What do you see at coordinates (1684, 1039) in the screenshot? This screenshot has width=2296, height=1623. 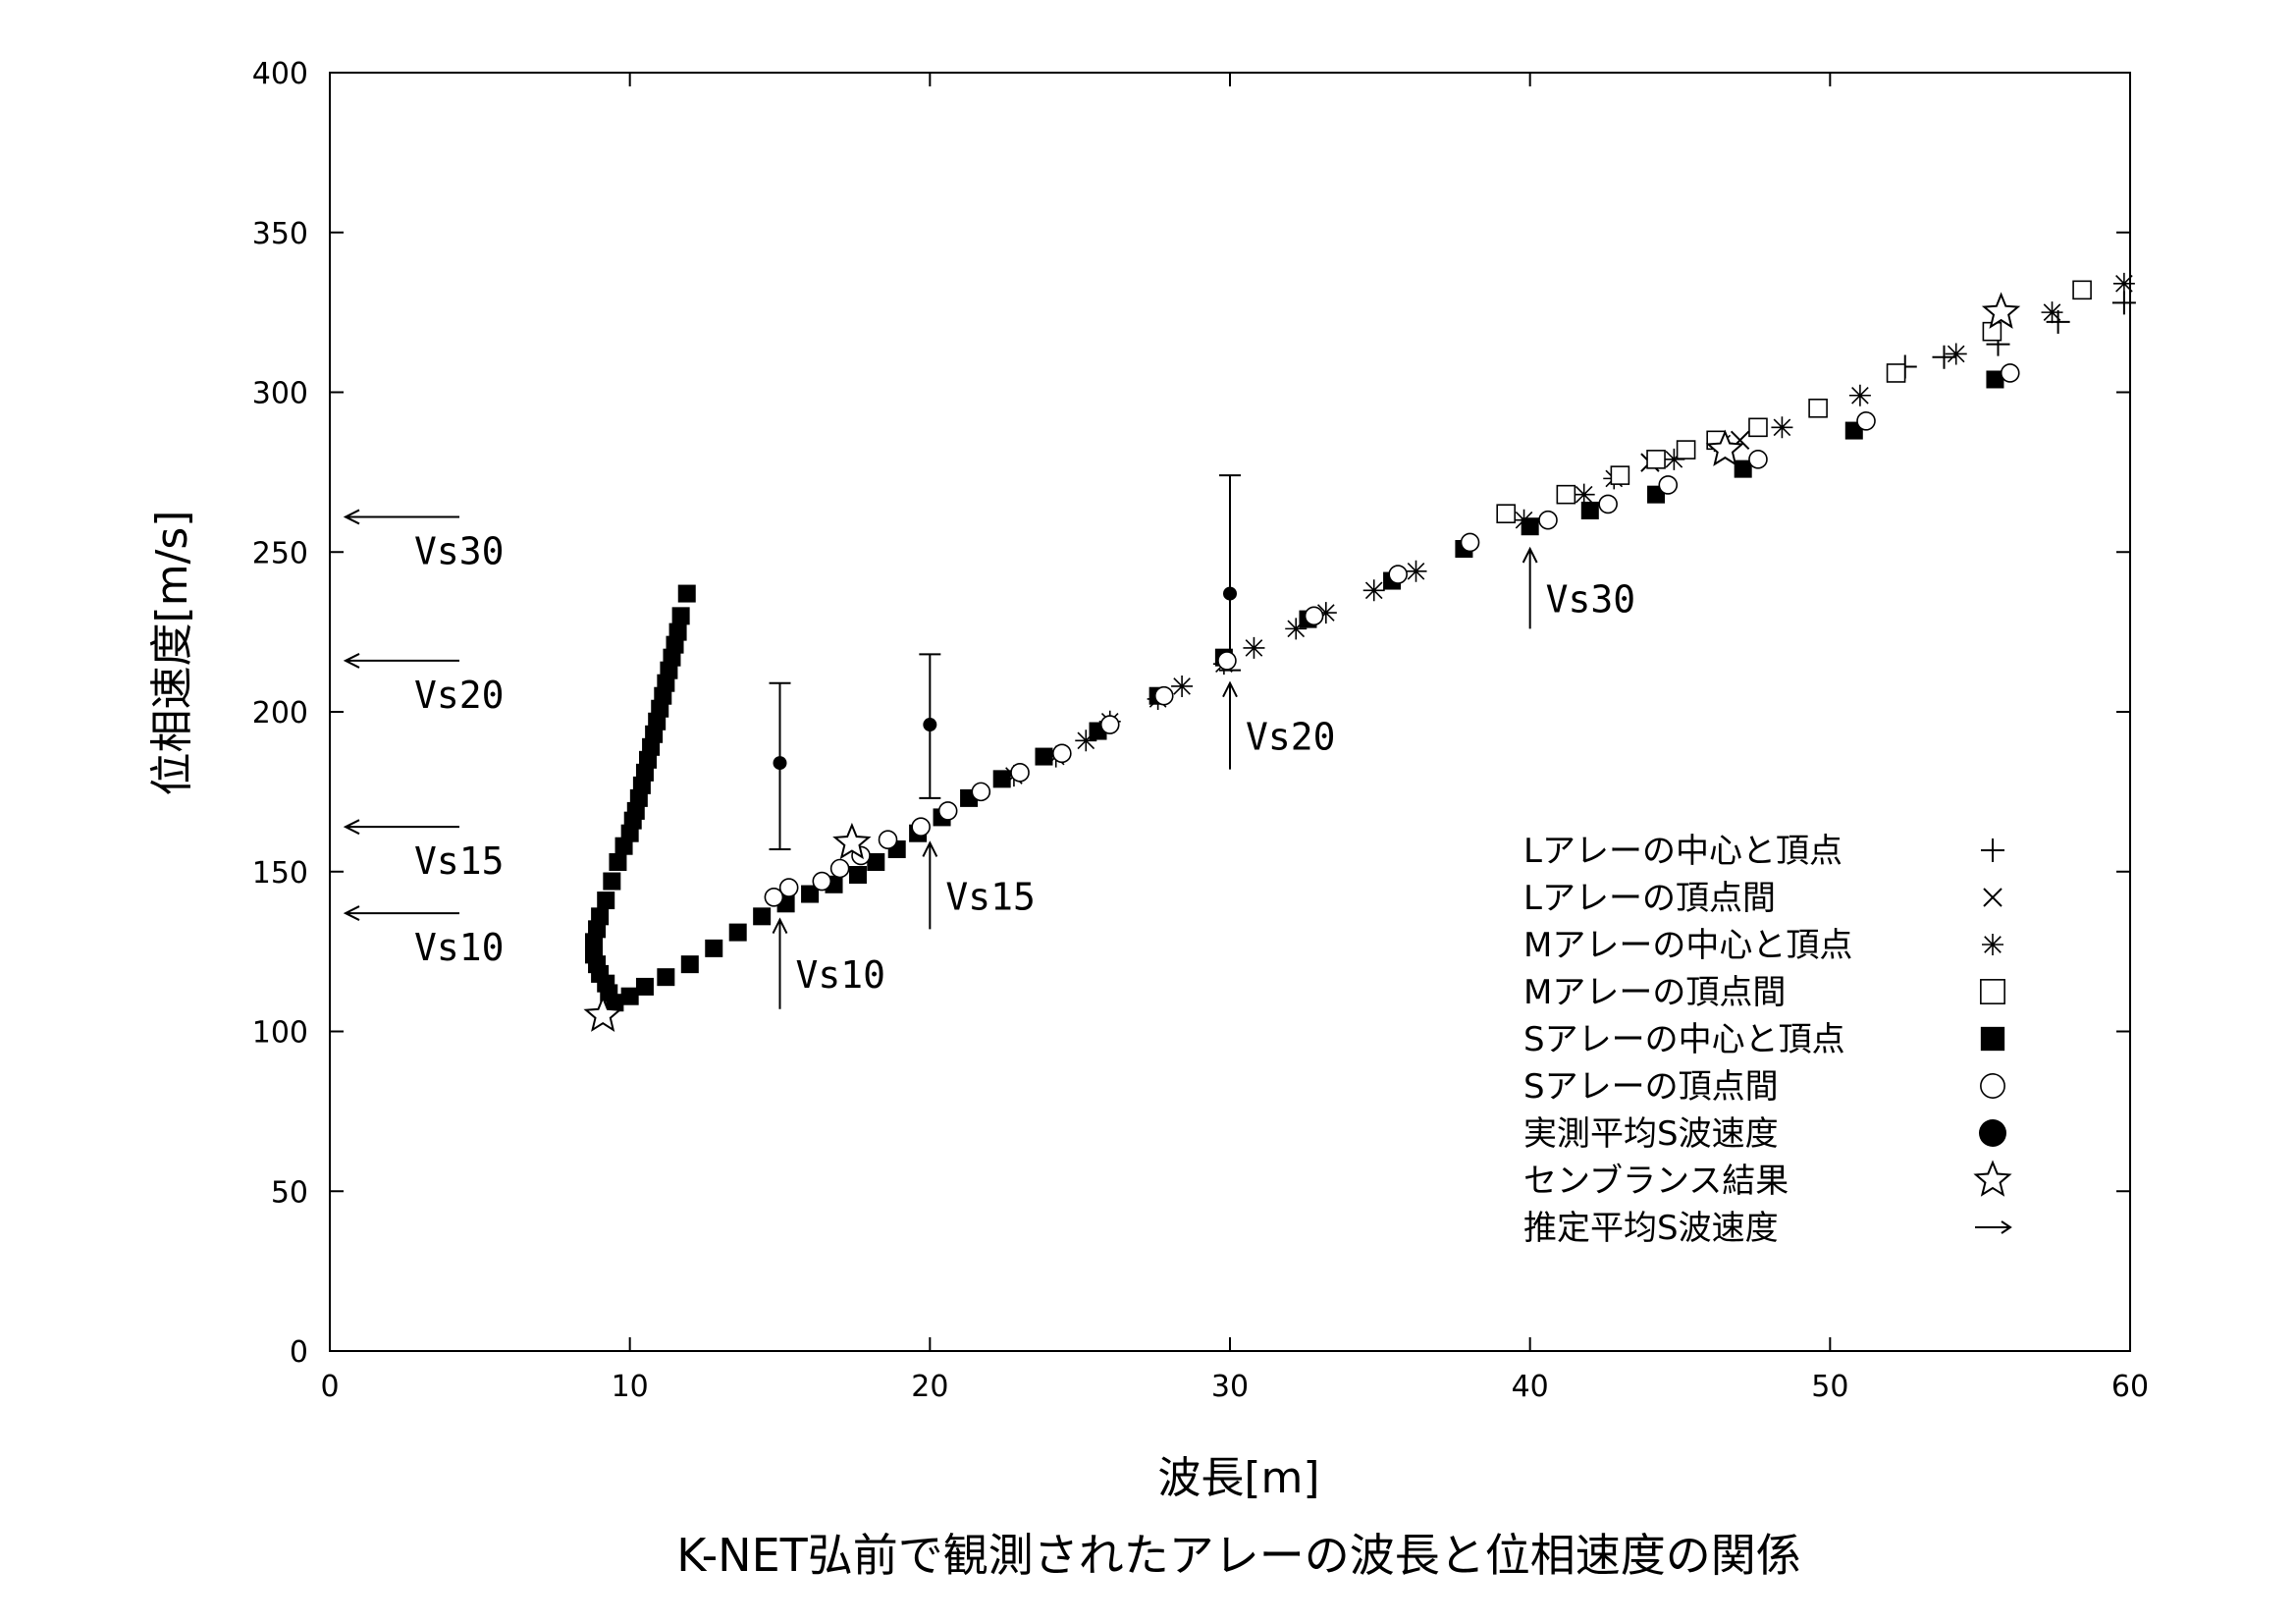 I see `legend-label: Sアレーの中心と頂点` at bounding box center [1684, 1039].